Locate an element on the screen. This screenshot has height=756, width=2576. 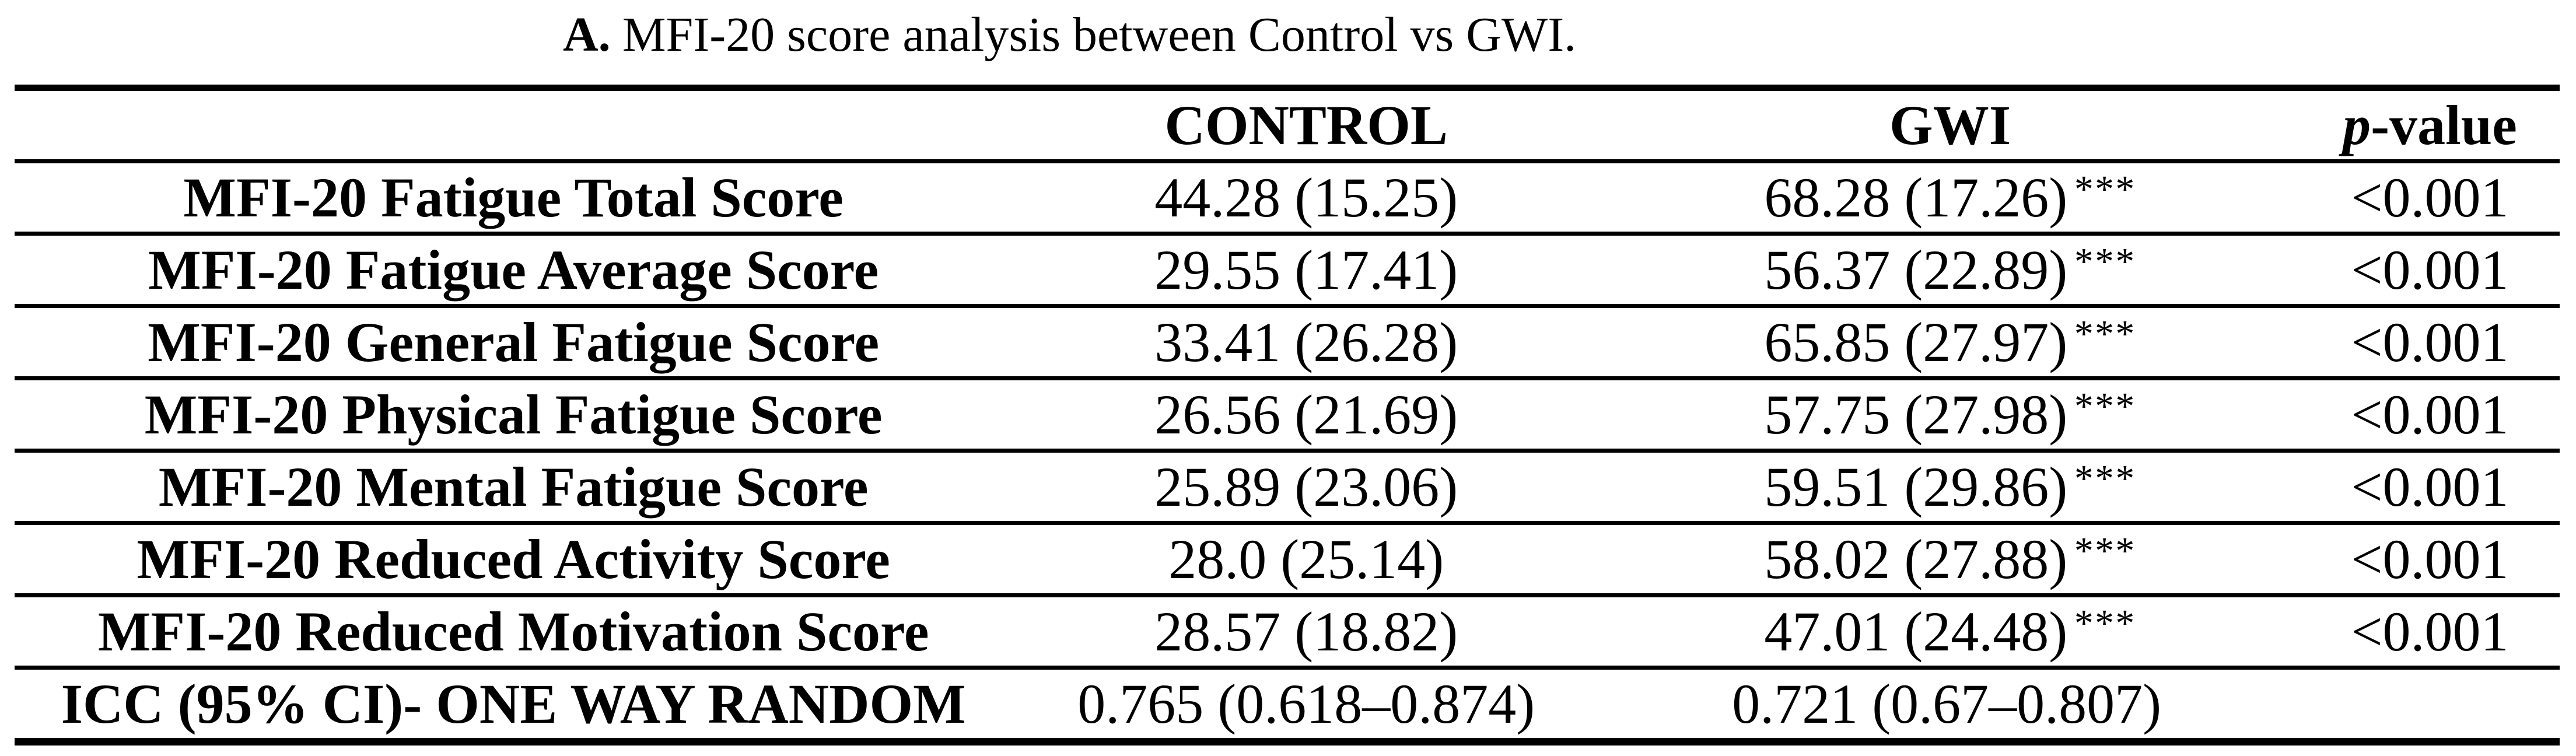
p-value is located at coordinates (2430, 705).